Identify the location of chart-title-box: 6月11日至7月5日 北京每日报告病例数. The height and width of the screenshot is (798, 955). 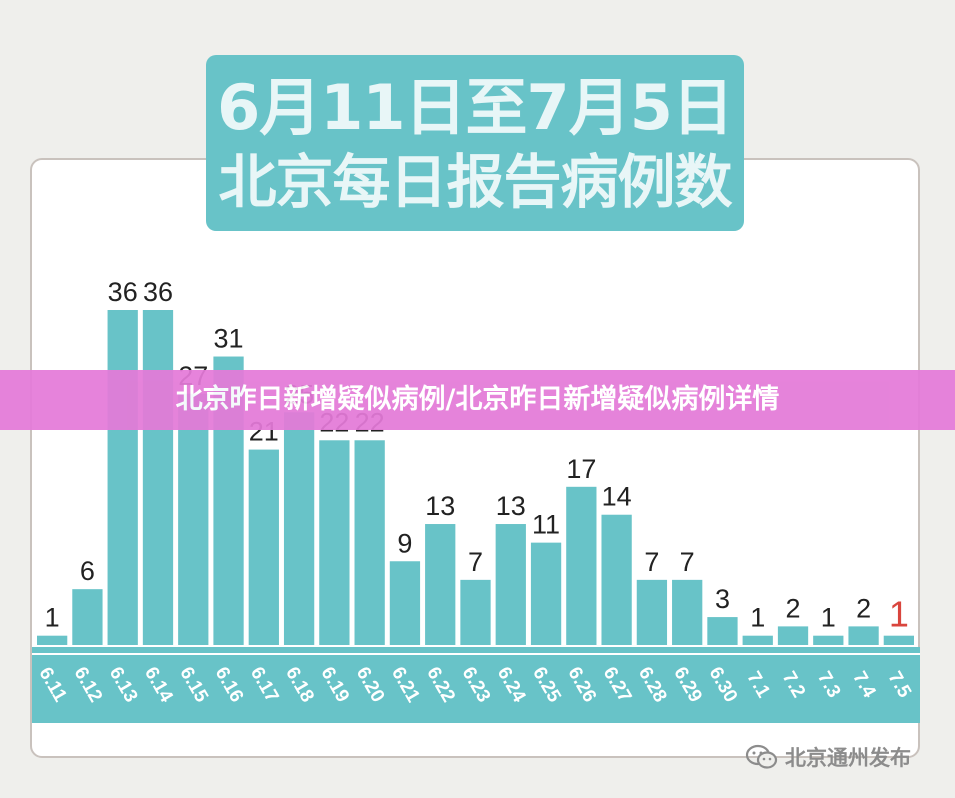
(475, 143).